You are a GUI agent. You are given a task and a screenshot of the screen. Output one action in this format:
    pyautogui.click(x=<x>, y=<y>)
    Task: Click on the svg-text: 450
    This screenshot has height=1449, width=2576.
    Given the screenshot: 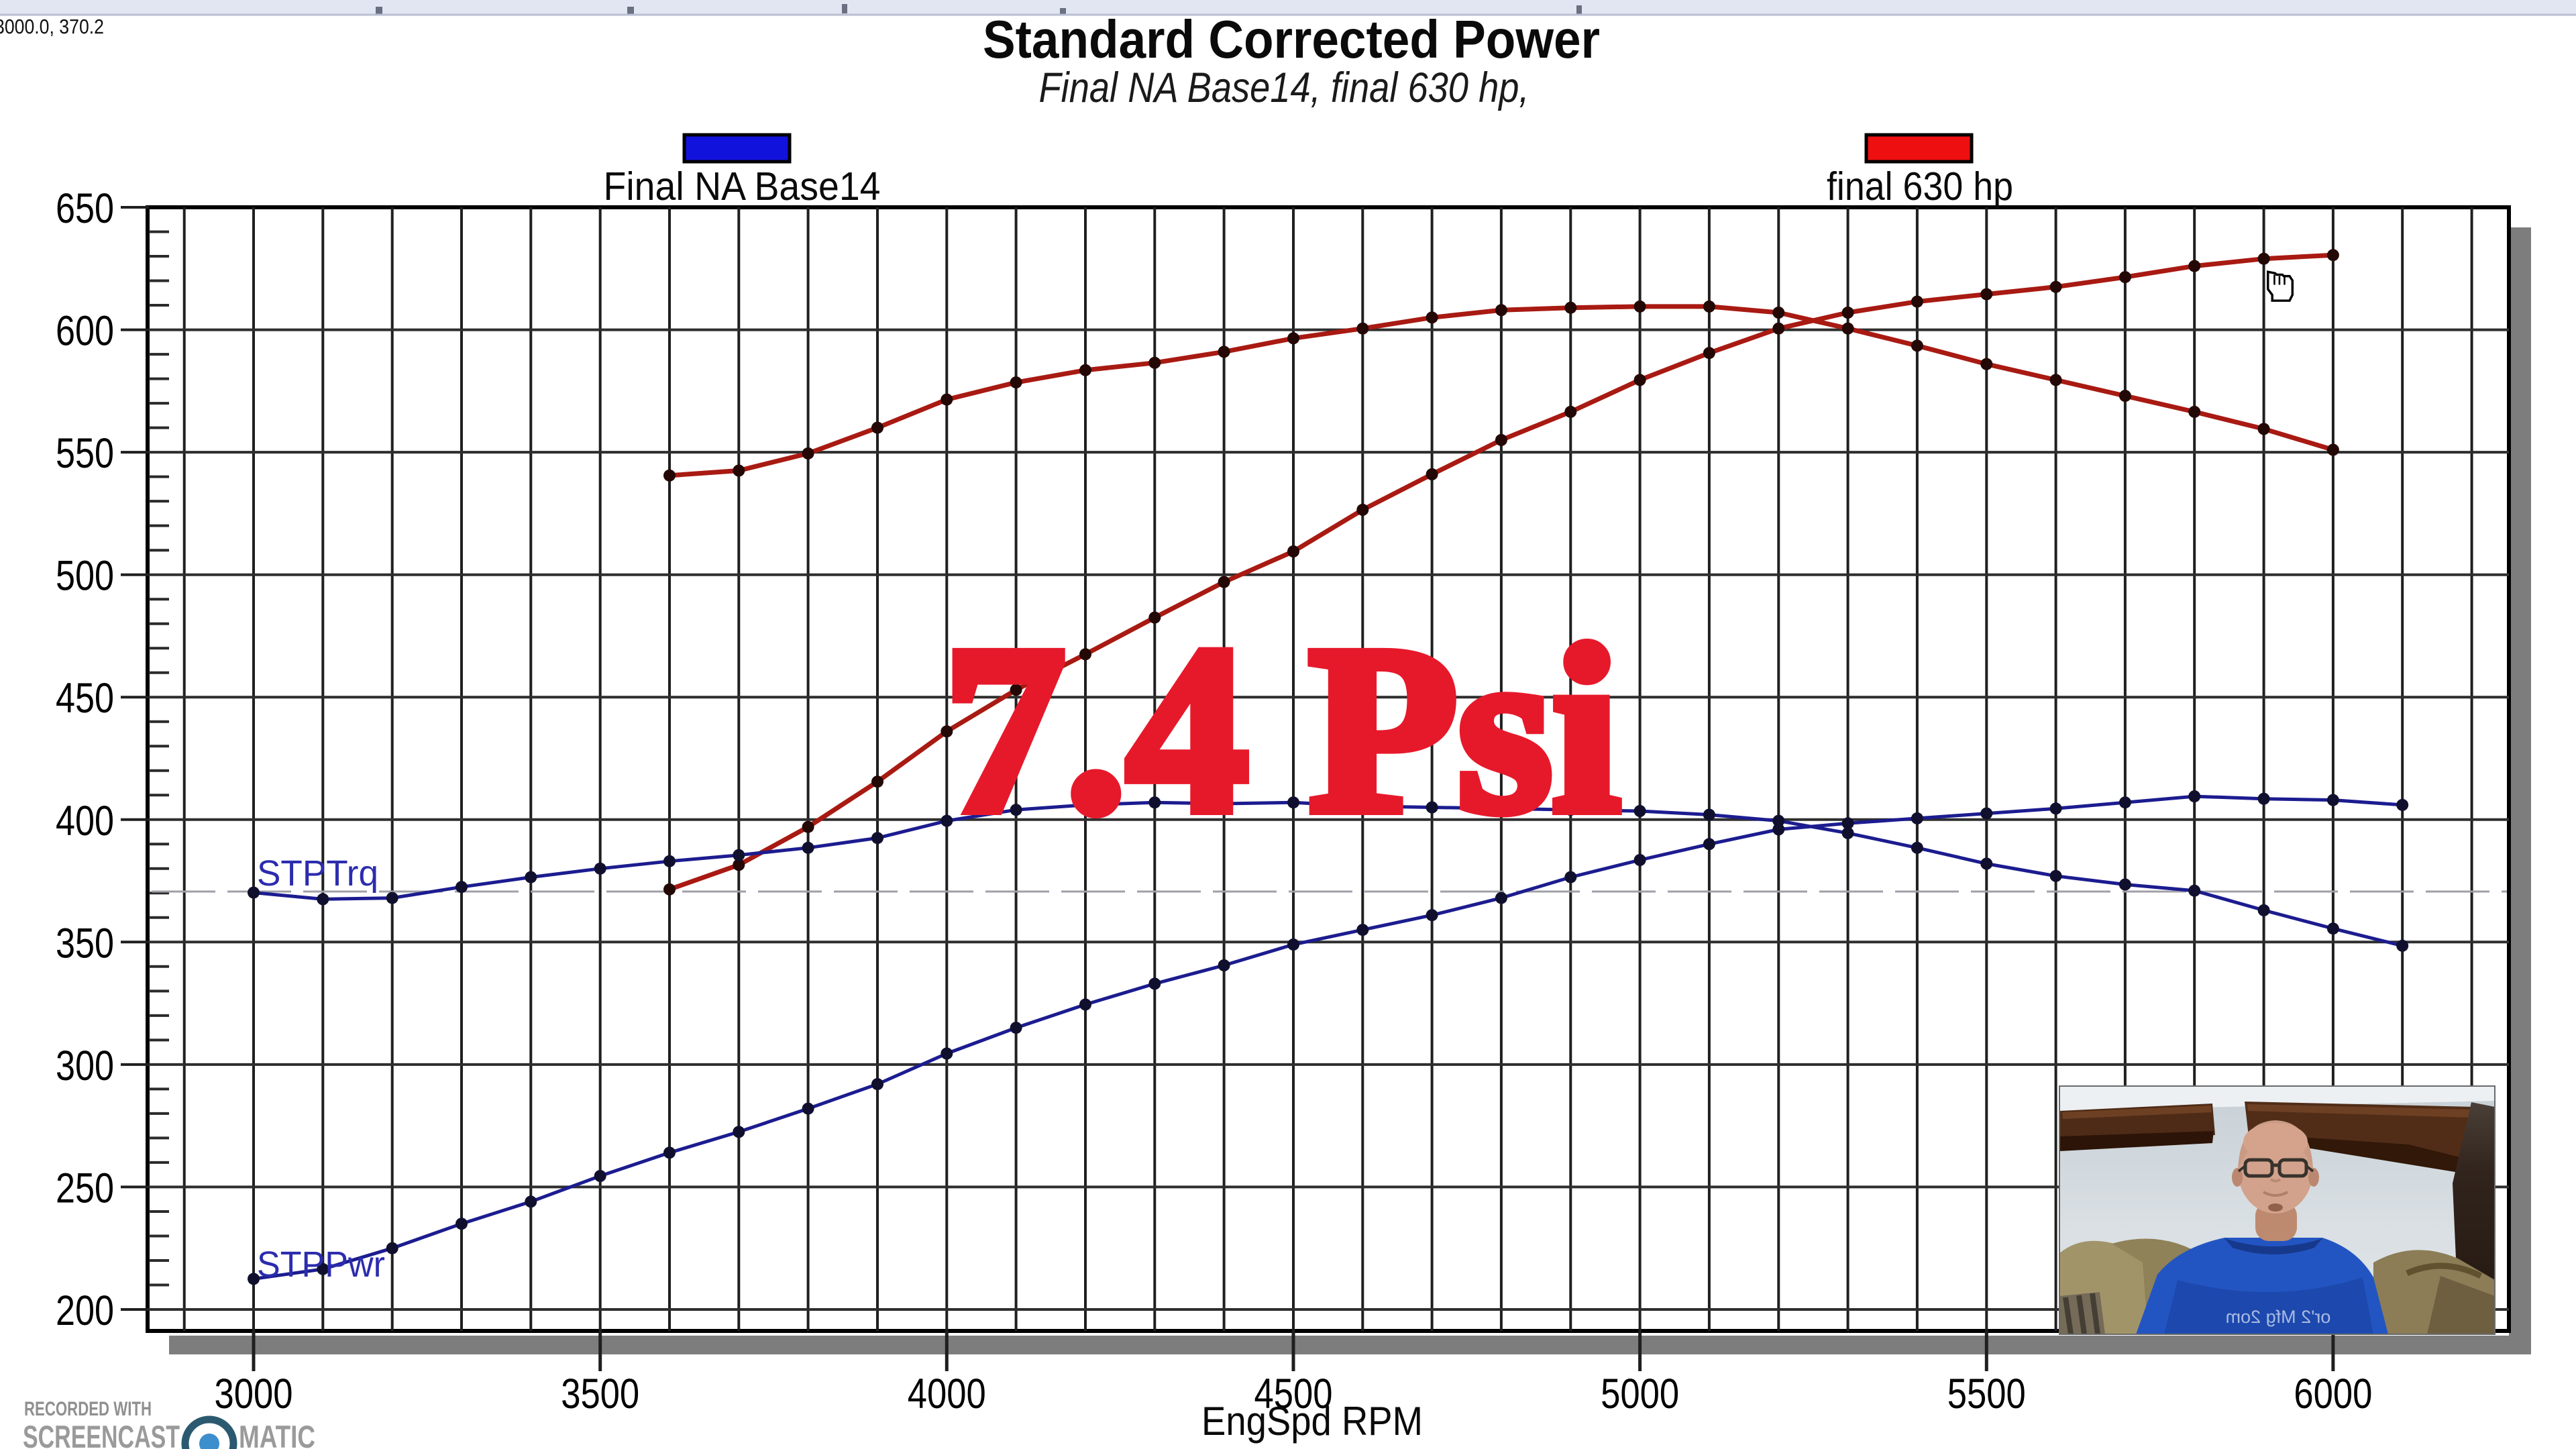 What is the action you would take?
    pyautogui.click(x=85, y=698)
    